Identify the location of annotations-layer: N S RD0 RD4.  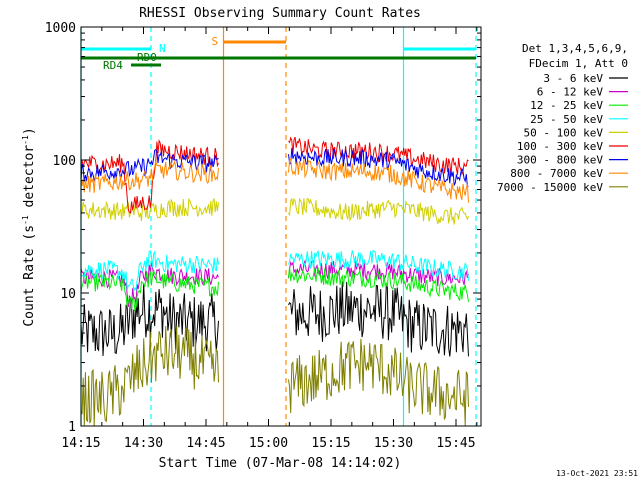
(278, 53).